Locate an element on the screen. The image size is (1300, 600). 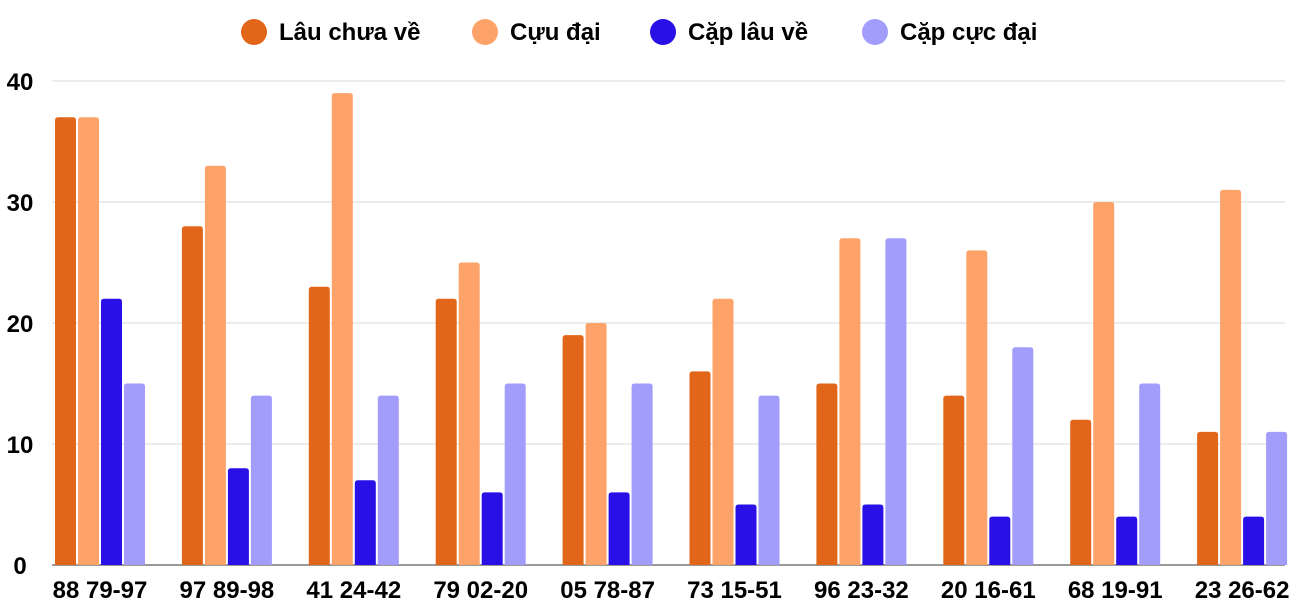
y-tick-label: 30 is located at coordinates (20, 203).